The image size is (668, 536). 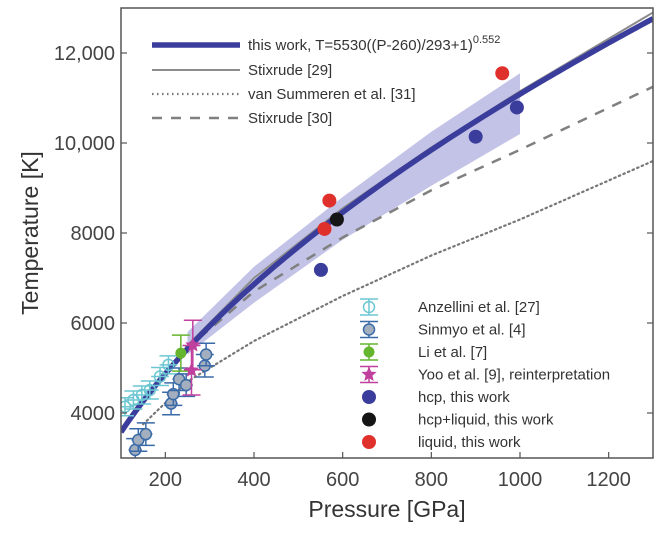 What do you see at coordinates (165, 480) in the screenshot?
I see `x-tick-label: 200` at bounding box center [165, 480].